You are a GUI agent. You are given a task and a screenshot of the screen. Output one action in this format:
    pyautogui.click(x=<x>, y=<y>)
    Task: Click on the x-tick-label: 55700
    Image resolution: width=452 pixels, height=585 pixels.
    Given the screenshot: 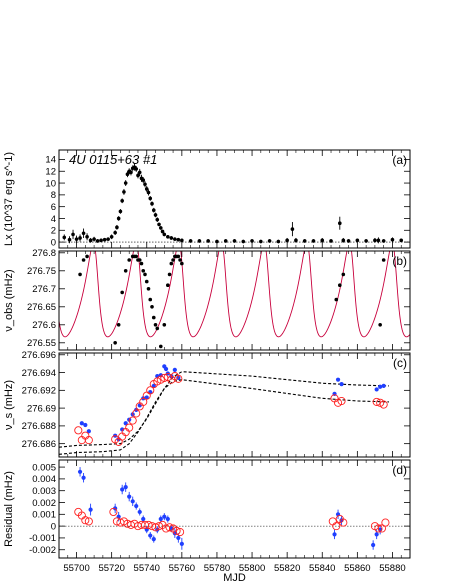 What is the action you would take?
    pyautogui.click(x=76, y=568)
    